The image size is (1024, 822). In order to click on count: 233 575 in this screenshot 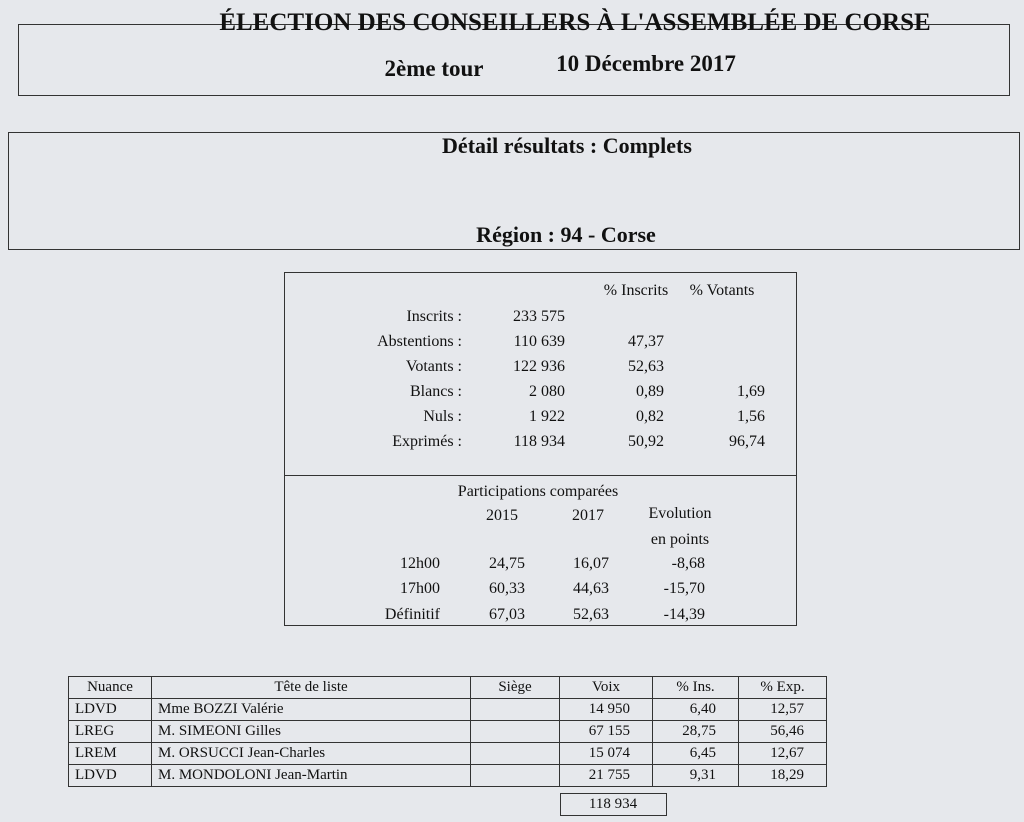, I will do `click(539, 316)`.